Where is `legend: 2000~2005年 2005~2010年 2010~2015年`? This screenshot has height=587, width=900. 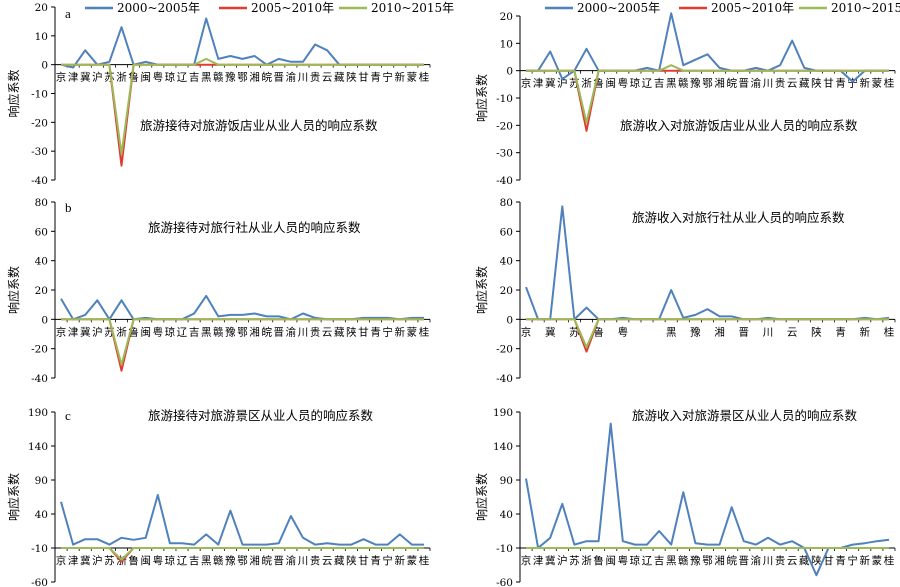 legend: 2000~2005年 2005~2010年 2010~2015年 is located at coordinates (269, 8).